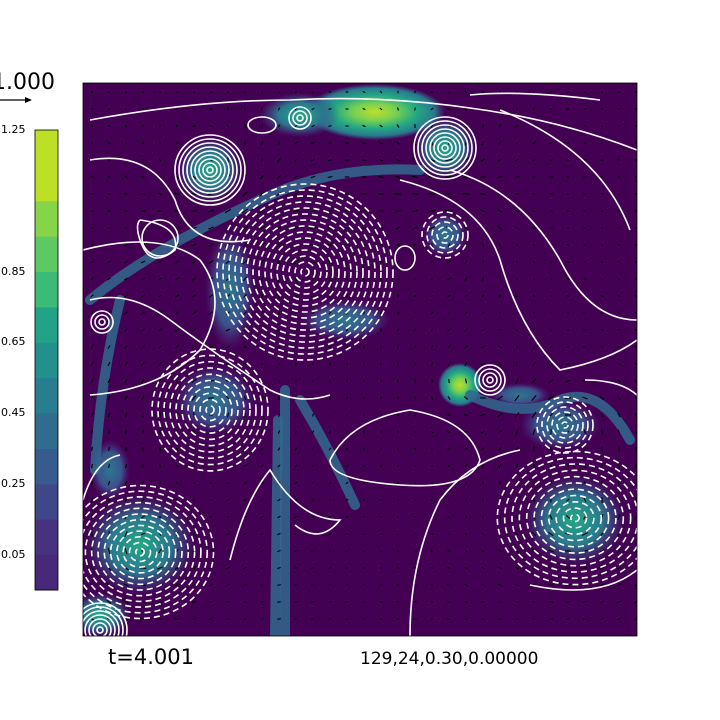  What do you see at coordinates (13, 483) in the screenshot?
I see `colorbar-tick-label: 0.25` at bounding box center [13, 483].